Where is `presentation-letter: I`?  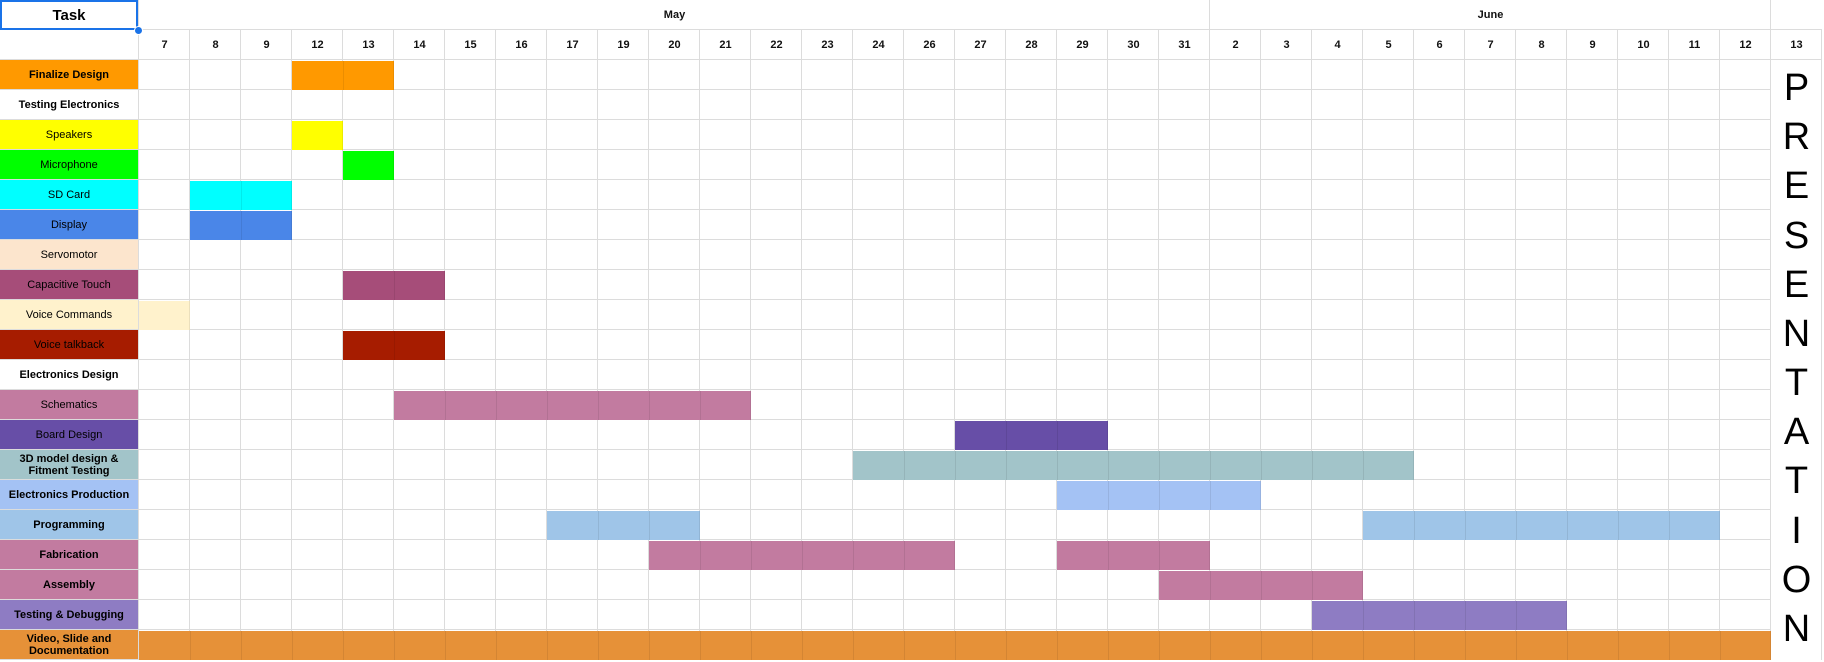 presentation-letter: I is located at coordinates (1796, 530).